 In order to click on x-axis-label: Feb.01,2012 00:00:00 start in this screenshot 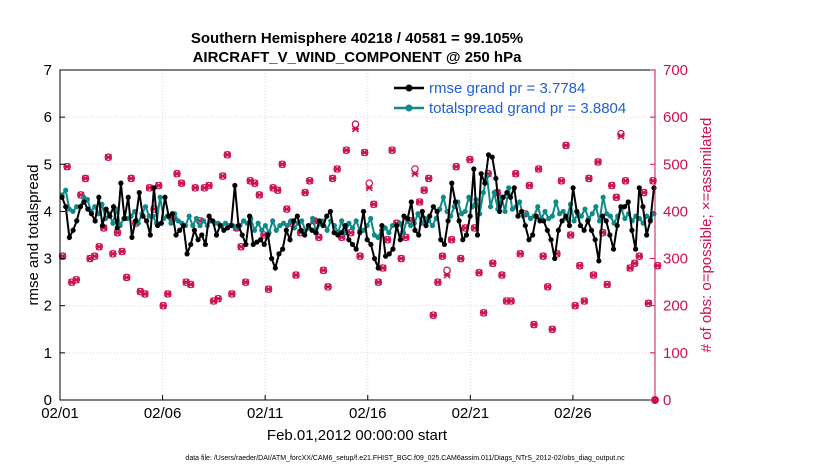, I will do `click(357, 435)`.